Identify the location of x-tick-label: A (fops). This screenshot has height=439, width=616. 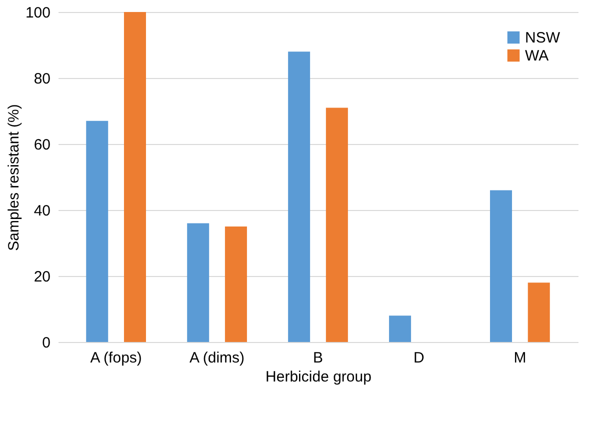
(116, 358).